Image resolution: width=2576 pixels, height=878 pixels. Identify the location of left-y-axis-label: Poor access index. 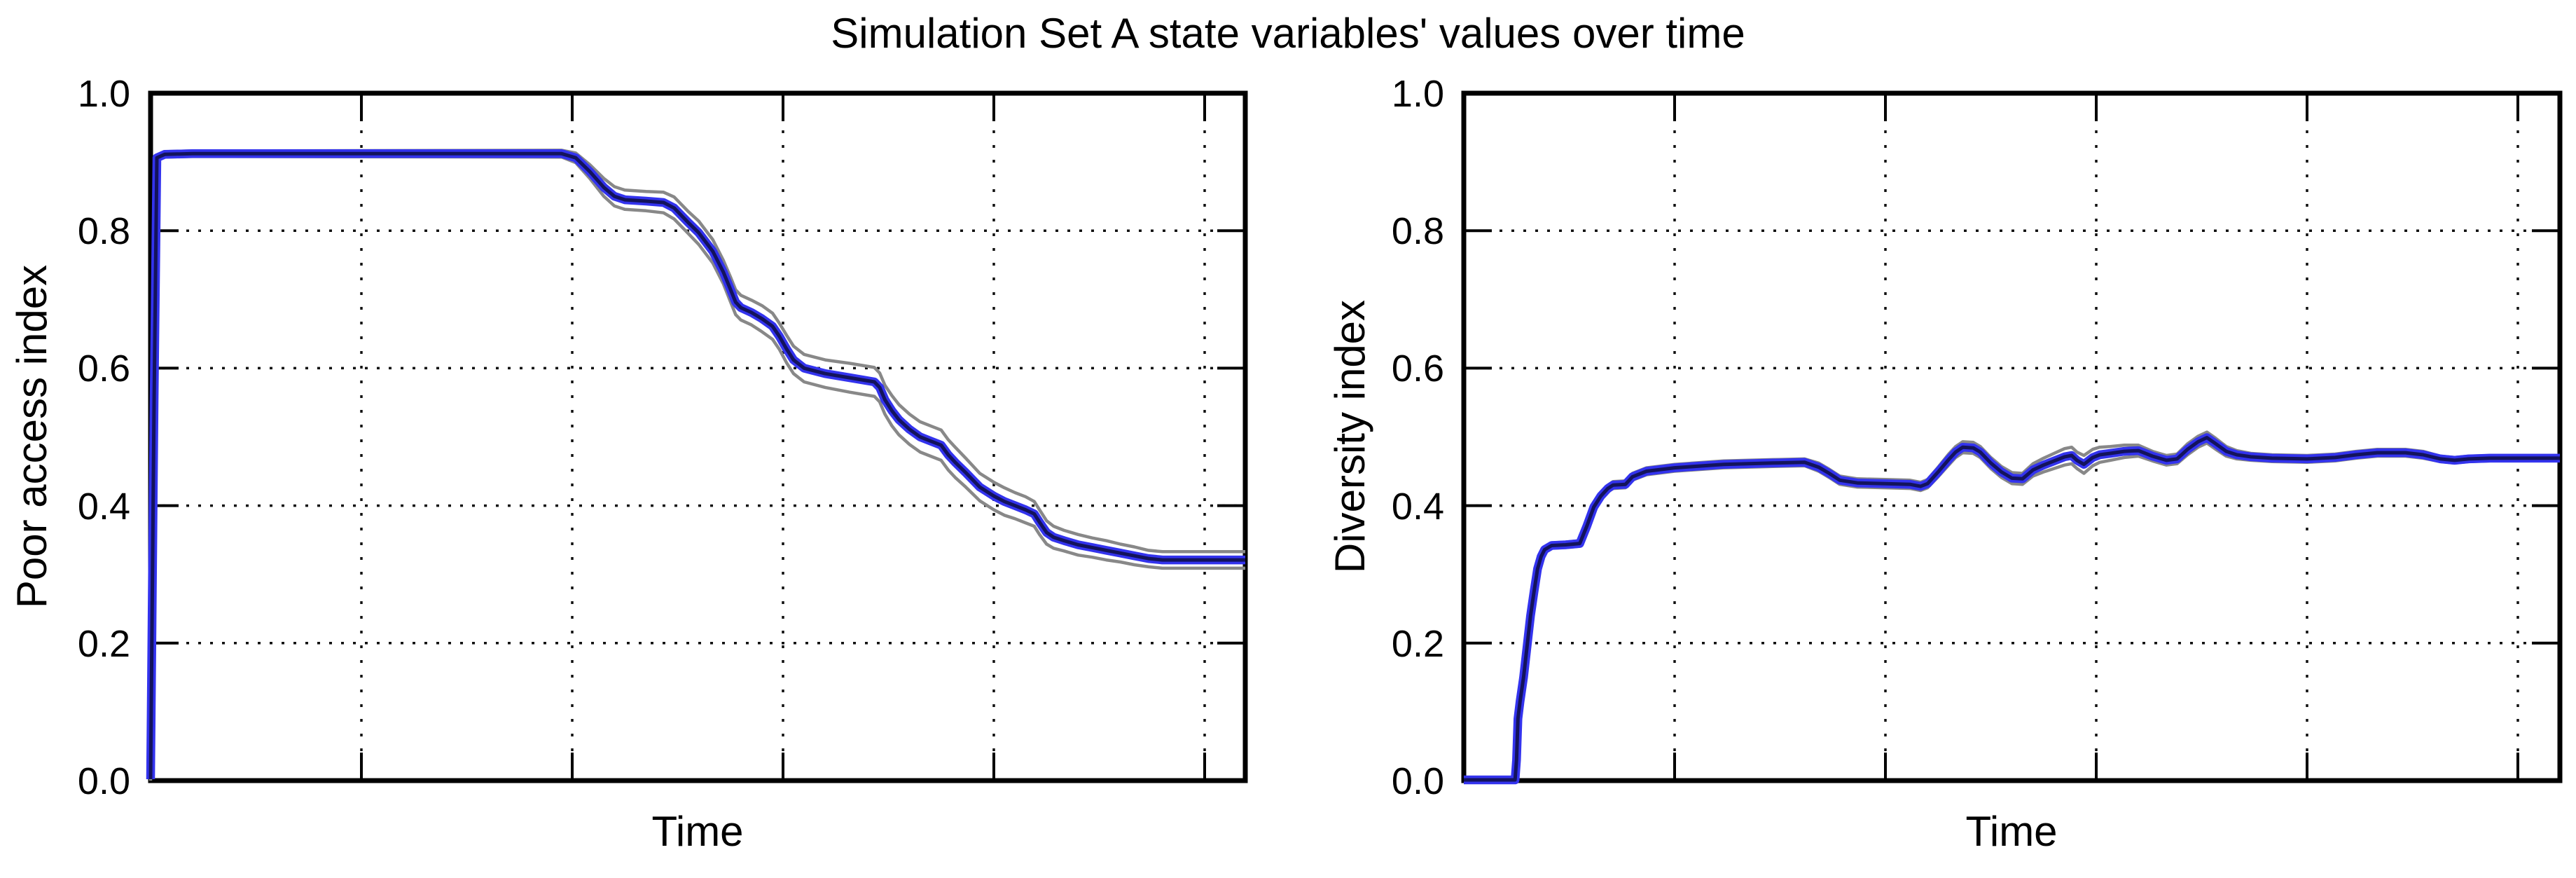
(32, 436).